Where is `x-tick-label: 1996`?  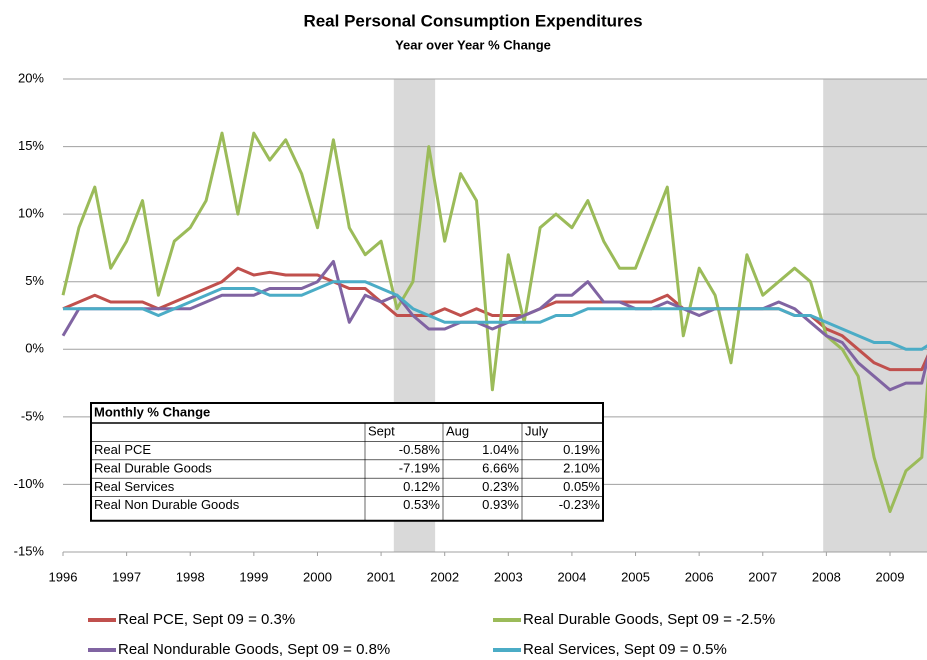
x-tick-label: 1996 is located at coordinates (63, 576).